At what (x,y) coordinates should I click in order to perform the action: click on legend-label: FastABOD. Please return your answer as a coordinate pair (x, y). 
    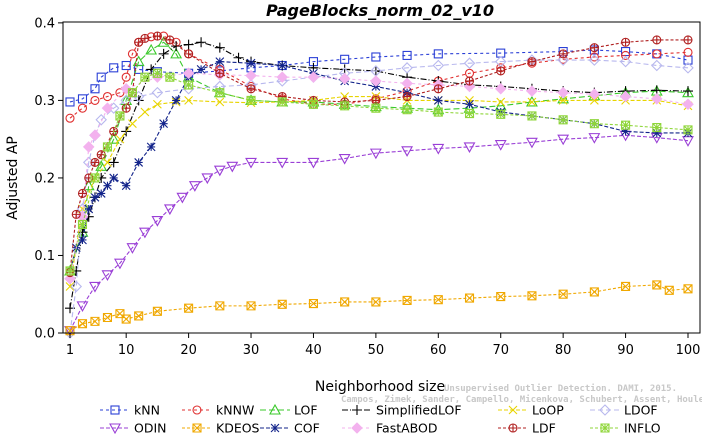
    Looking at the image, I should click on (407, 428).